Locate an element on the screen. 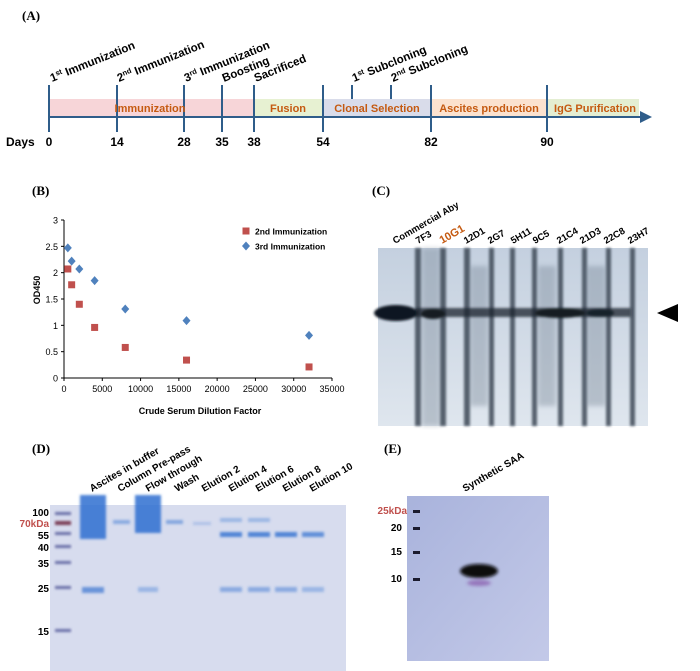  phase-bar-ascites is located at coordinates (489, 108).